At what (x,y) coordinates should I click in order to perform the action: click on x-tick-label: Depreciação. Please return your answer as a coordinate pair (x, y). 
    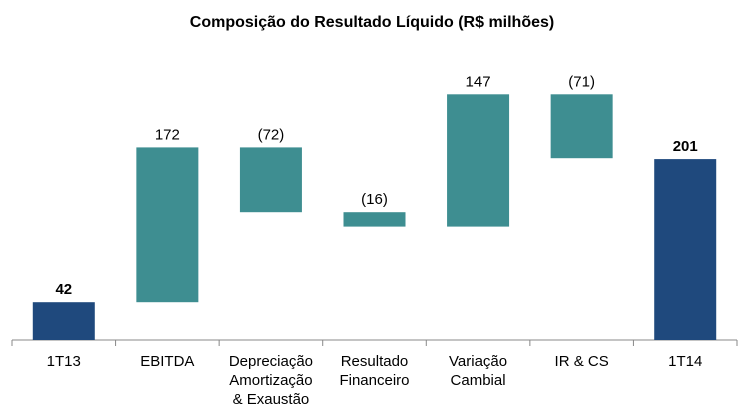
    Looking at the image, I should click on (271, 361).